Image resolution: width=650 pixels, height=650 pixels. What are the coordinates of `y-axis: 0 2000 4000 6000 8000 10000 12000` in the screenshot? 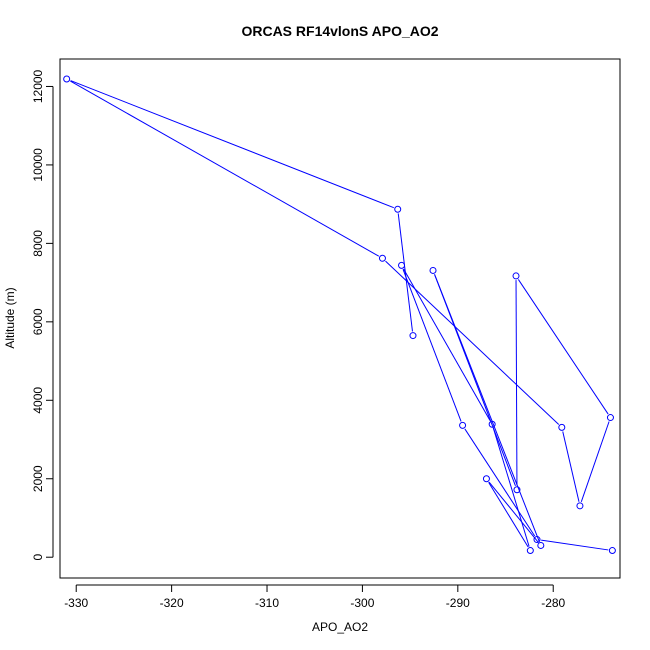 It's located at (42, 315).